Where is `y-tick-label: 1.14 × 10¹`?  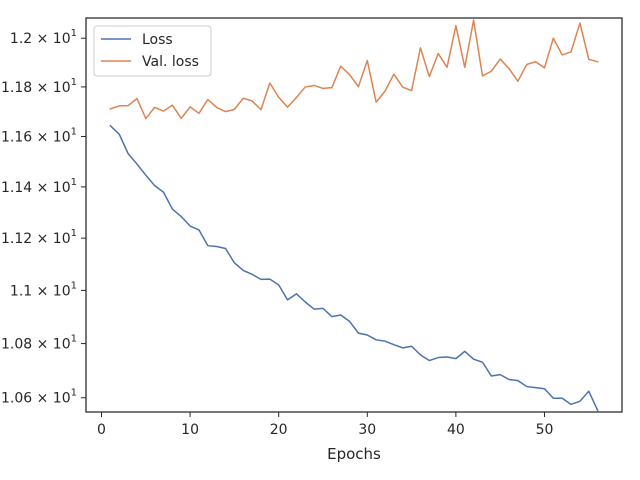 y-tick-label: 1.14 × 10¹ is located at coordinates (39, 186).